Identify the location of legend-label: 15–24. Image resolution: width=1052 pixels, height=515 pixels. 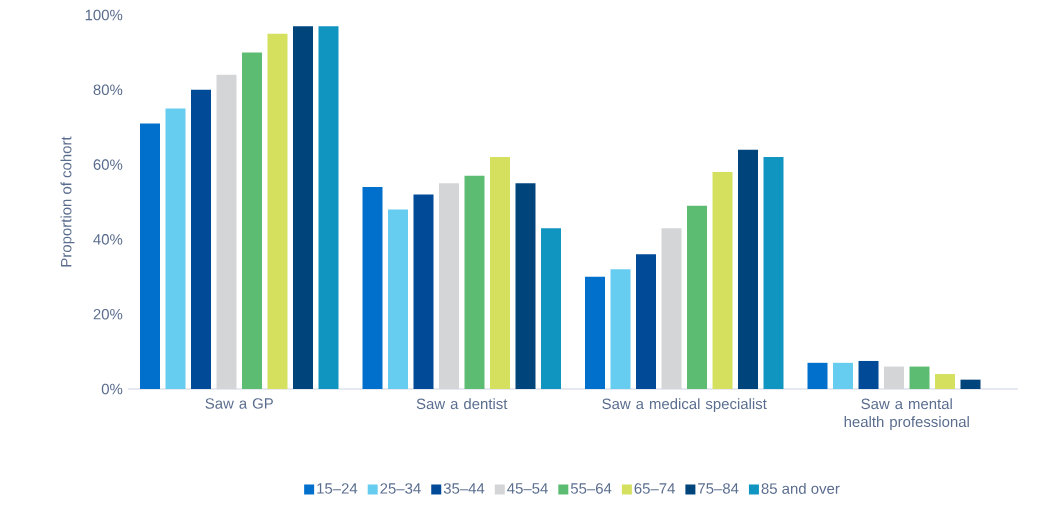
(337, 488).